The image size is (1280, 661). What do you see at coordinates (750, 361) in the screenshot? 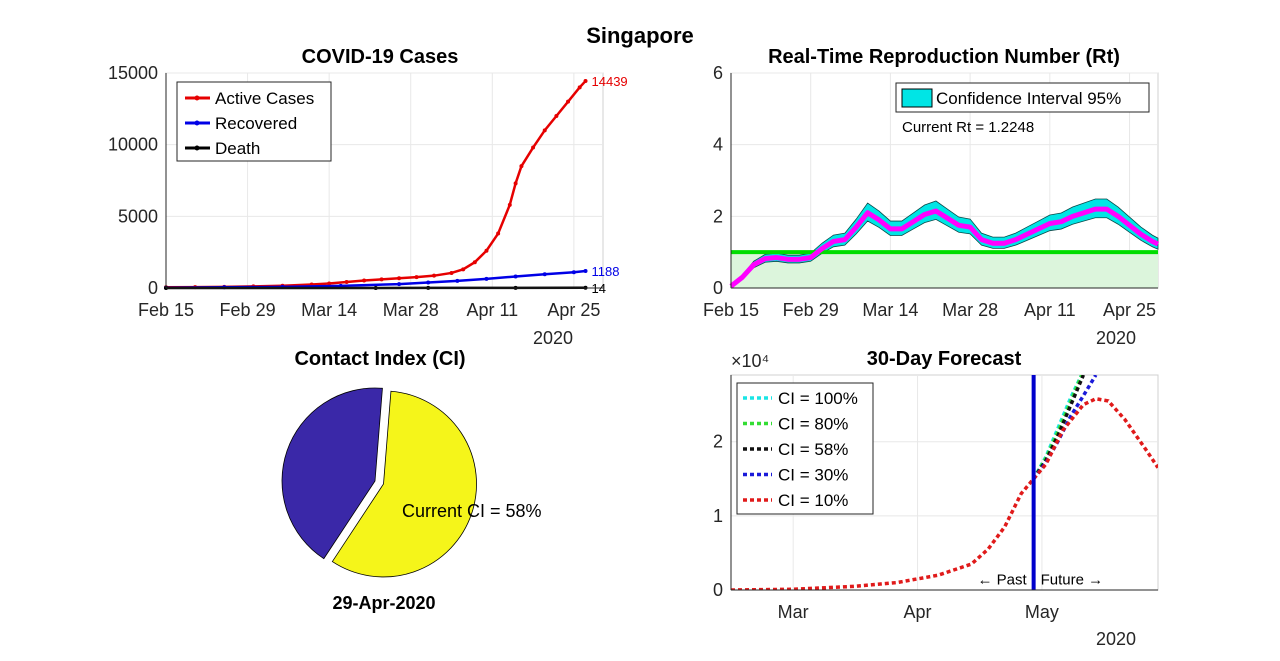
I see `forecast-y-exponent: ×10⁴` at bounding box center [750, 361].